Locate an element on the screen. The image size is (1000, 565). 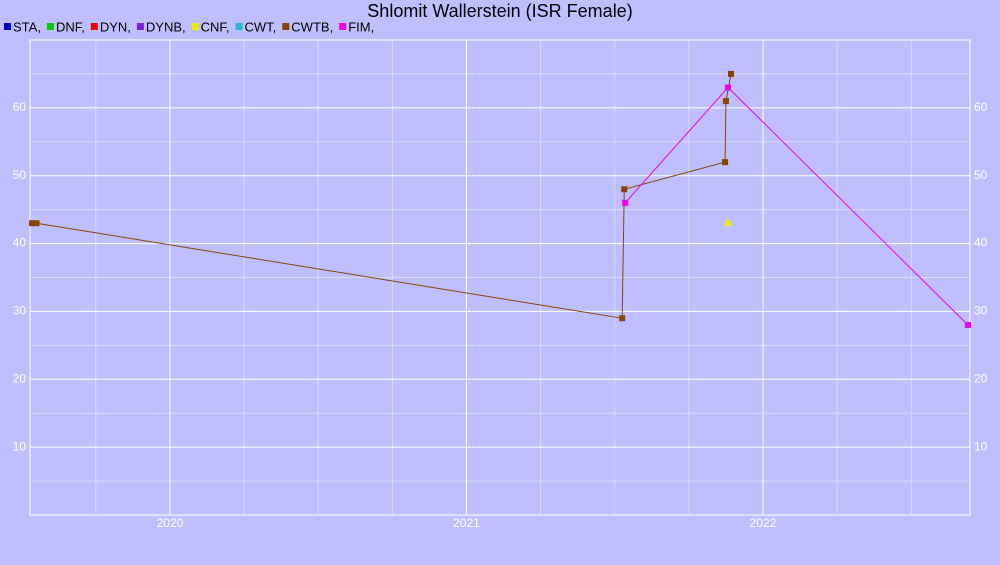
y-tick-label: 30 is located at coordinates (20, 311).